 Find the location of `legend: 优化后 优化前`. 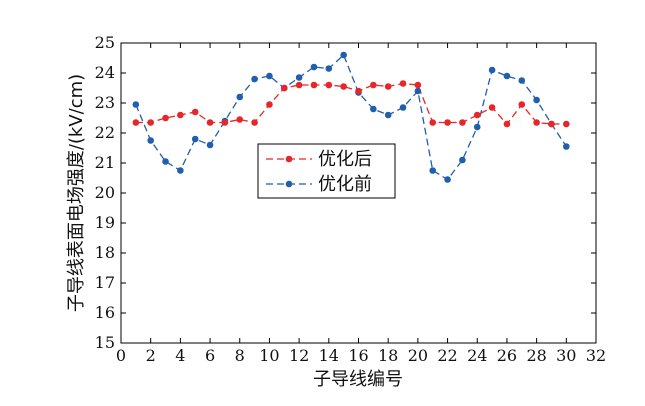

legend: 优化后 优化前 is located at coordinates (326, 171).